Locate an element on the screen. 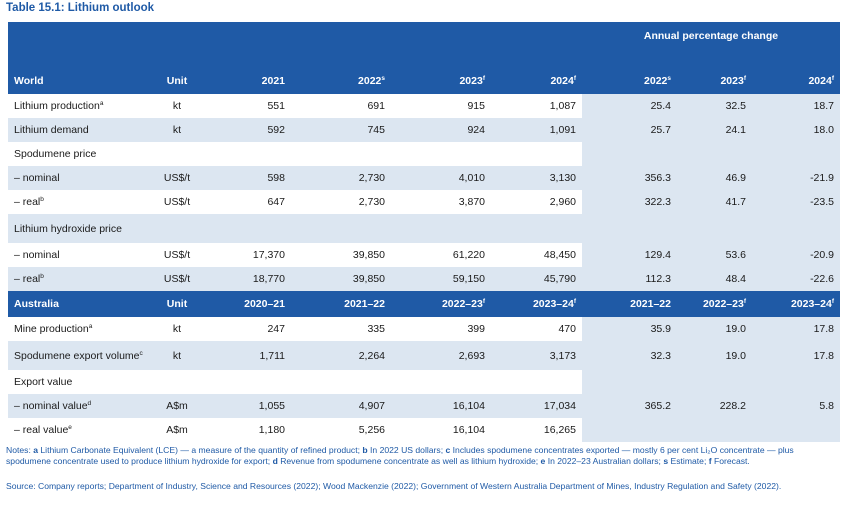 This screenshot has height=505, width=844. table-row: – real valuee A$m 1,180 5,256 16,104 16,265 is located at coordinates (424, 430).